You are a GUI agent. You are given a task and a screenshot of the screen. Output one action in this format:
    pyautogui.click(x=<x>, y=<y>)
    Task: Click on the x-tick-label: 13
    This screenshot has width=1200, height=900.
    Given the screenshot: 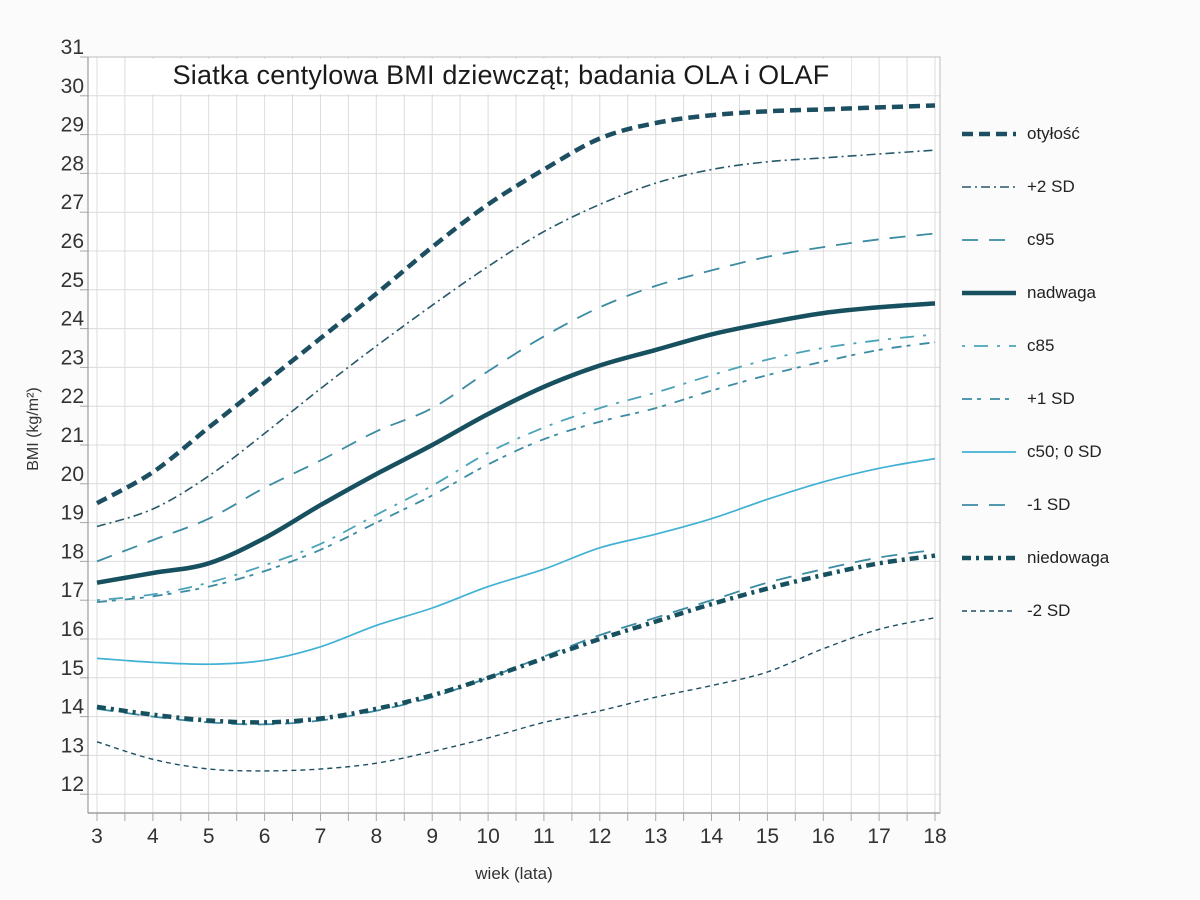 What is the action you would take?
    pyautogui.click(x=655, y=836)
    